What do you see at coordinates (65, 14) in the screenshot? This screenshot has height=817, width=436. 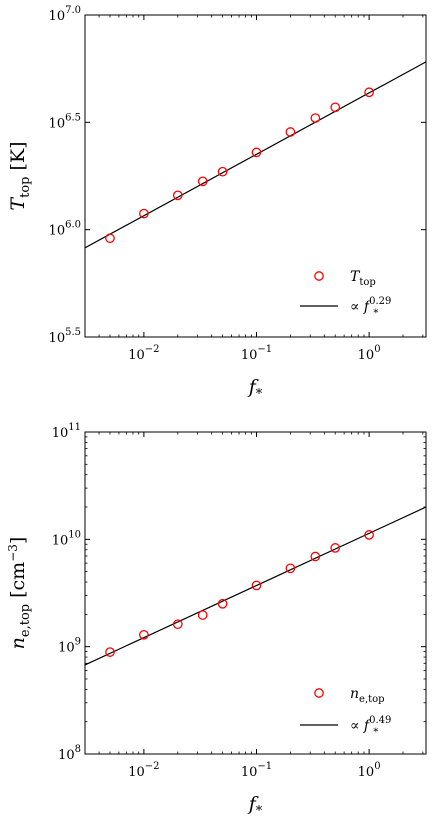 I see `temperature-y-tick-label: 107.0` at bounding box center [65, 14].